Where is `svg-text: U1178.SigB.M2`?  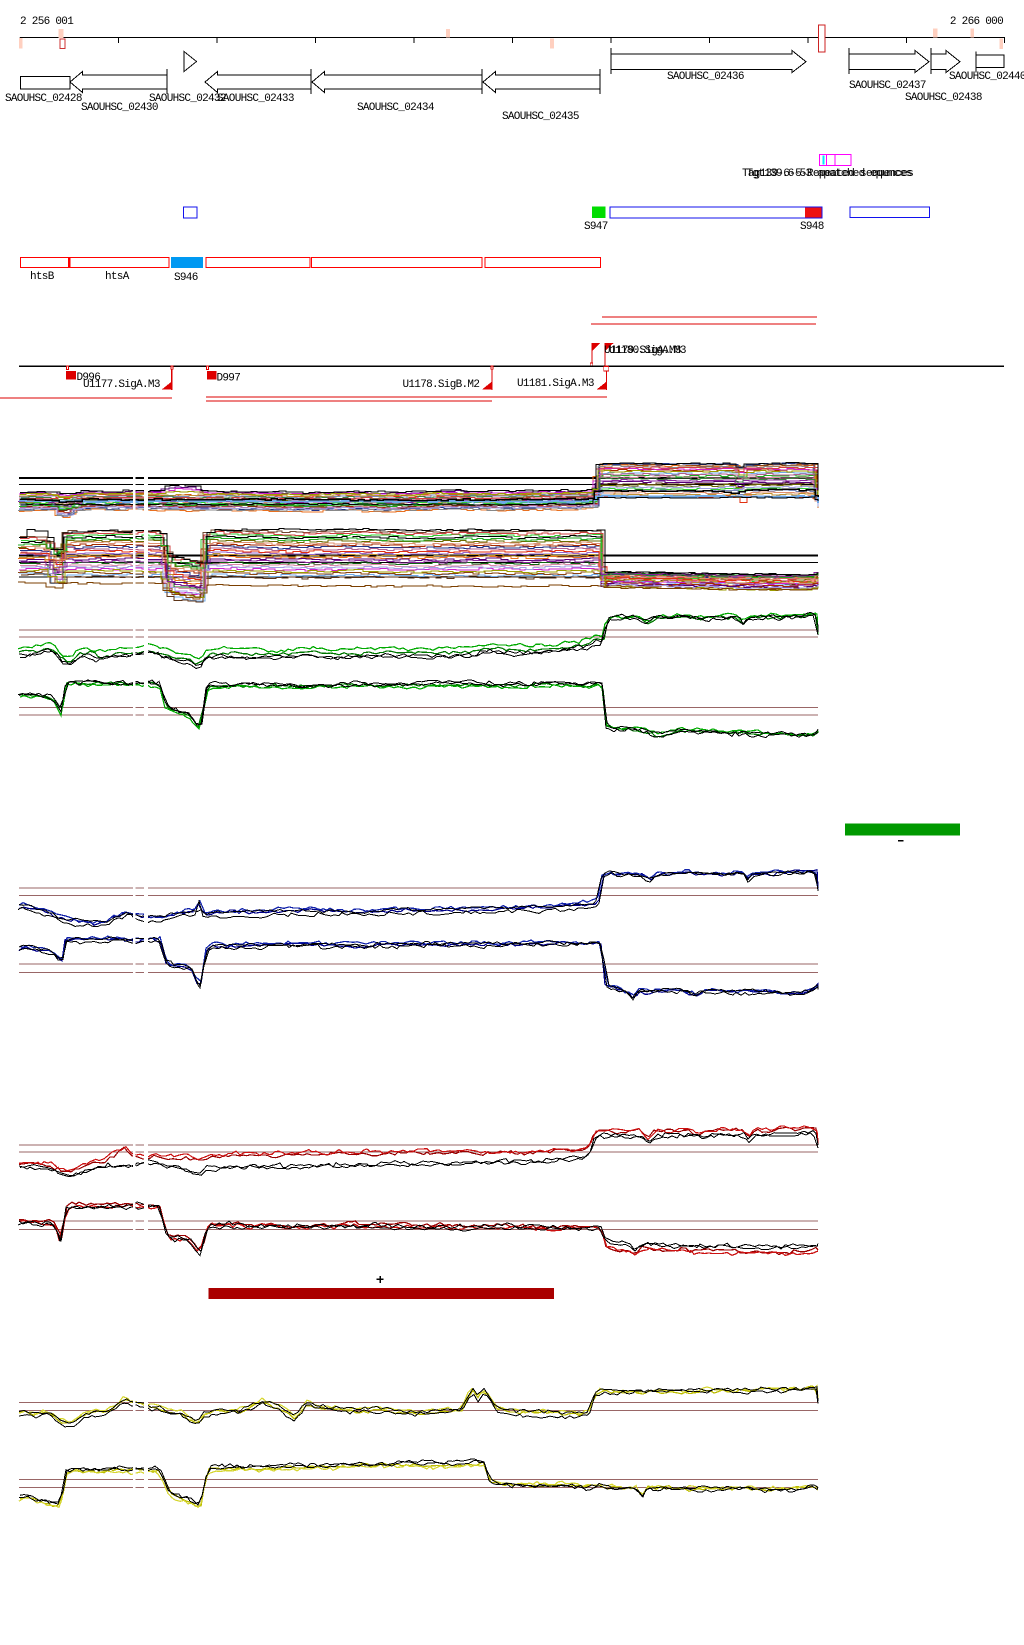
svg-text: U1178.SigB.M2 is located at coordinates (441, 385).